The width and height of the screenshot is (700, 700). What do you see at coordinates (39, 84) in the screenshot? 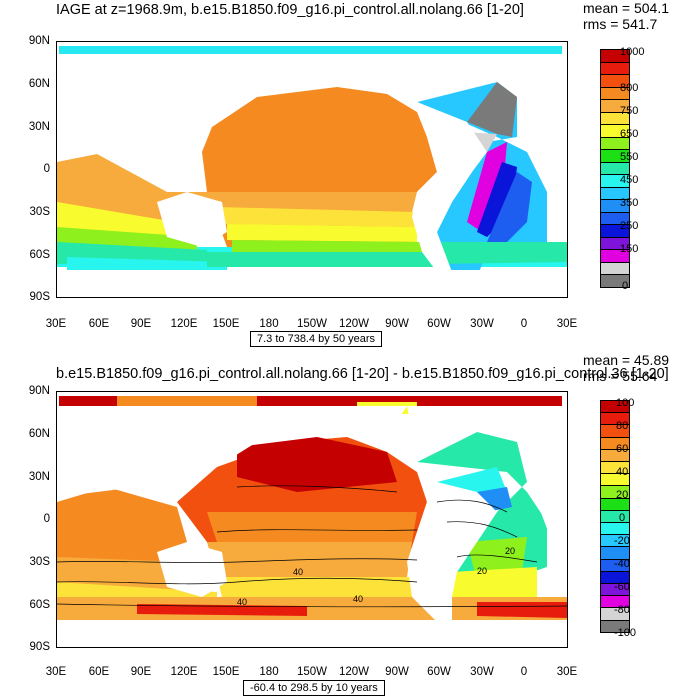
I see `panel-1-ytick-60n: 60N` at bounding box center [39, 84].